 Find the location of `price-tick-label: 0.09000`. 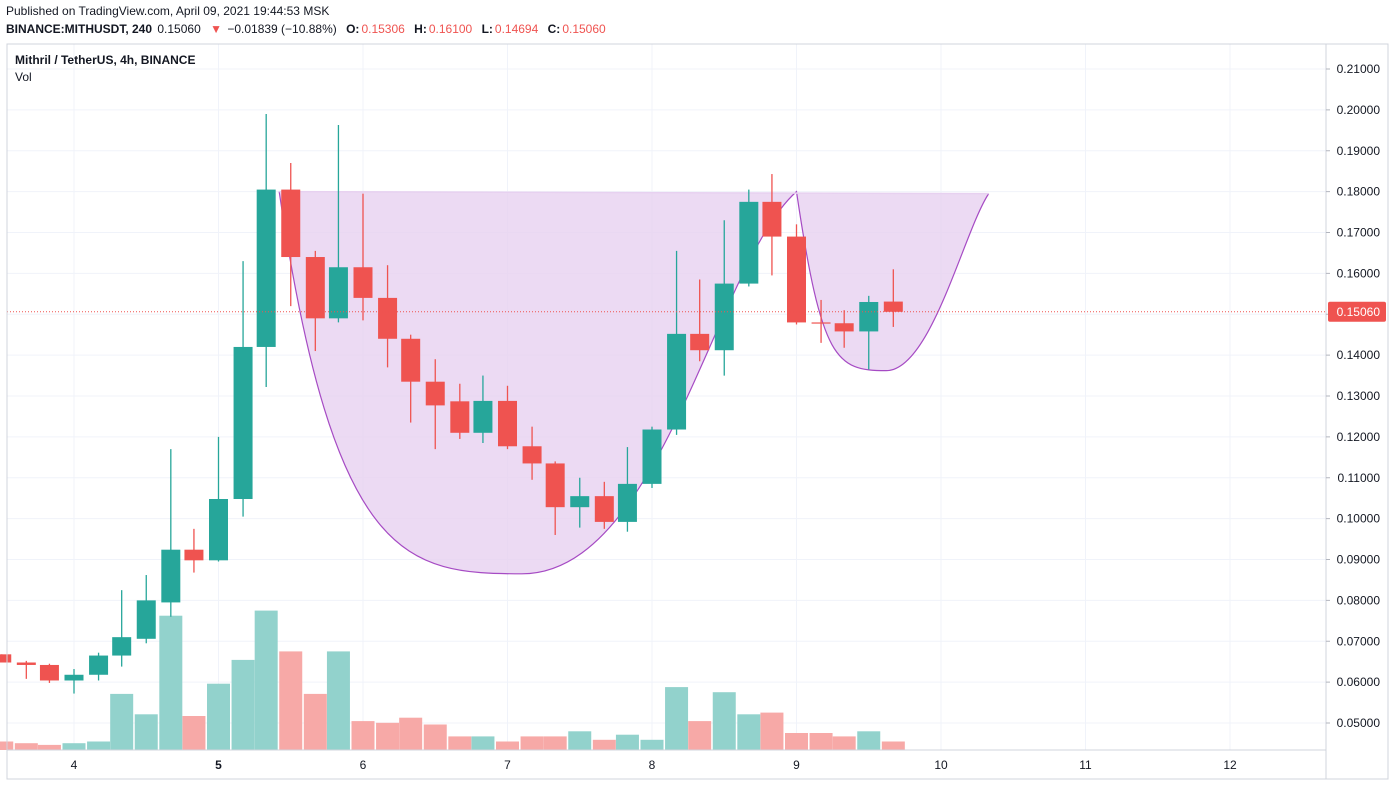

price-tick-label: 0.09000 is located at coordinates (1359, 560).